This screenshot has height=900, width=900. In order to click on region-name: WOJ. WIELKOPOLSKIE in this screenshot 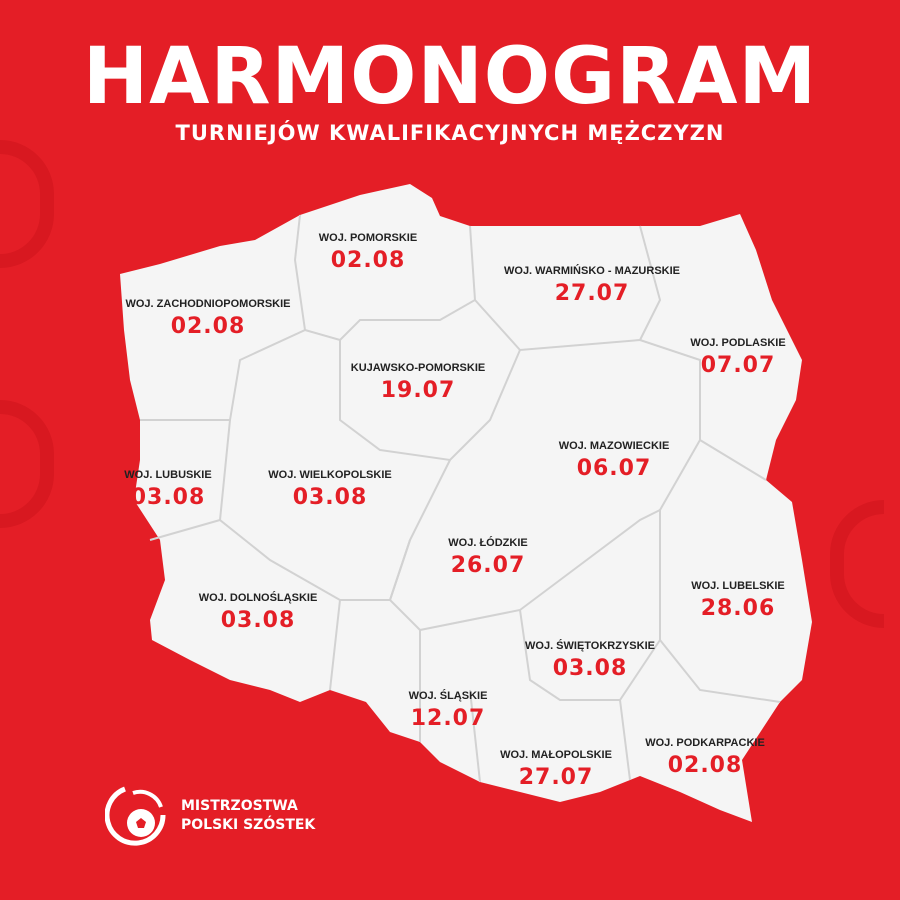, I will do `click(330, 475)`.